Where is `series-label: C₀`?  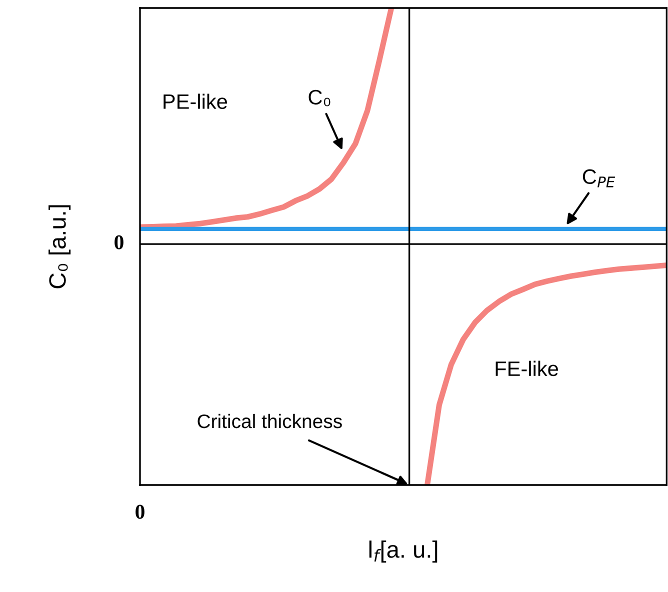
series-label: C₀ is located at coordinates (319, 98).